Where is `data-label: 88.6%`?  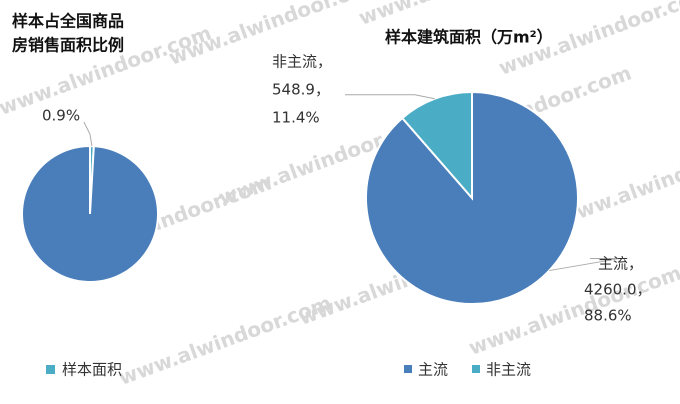
data-label: 88.6% is located at coordinates (608, 316).